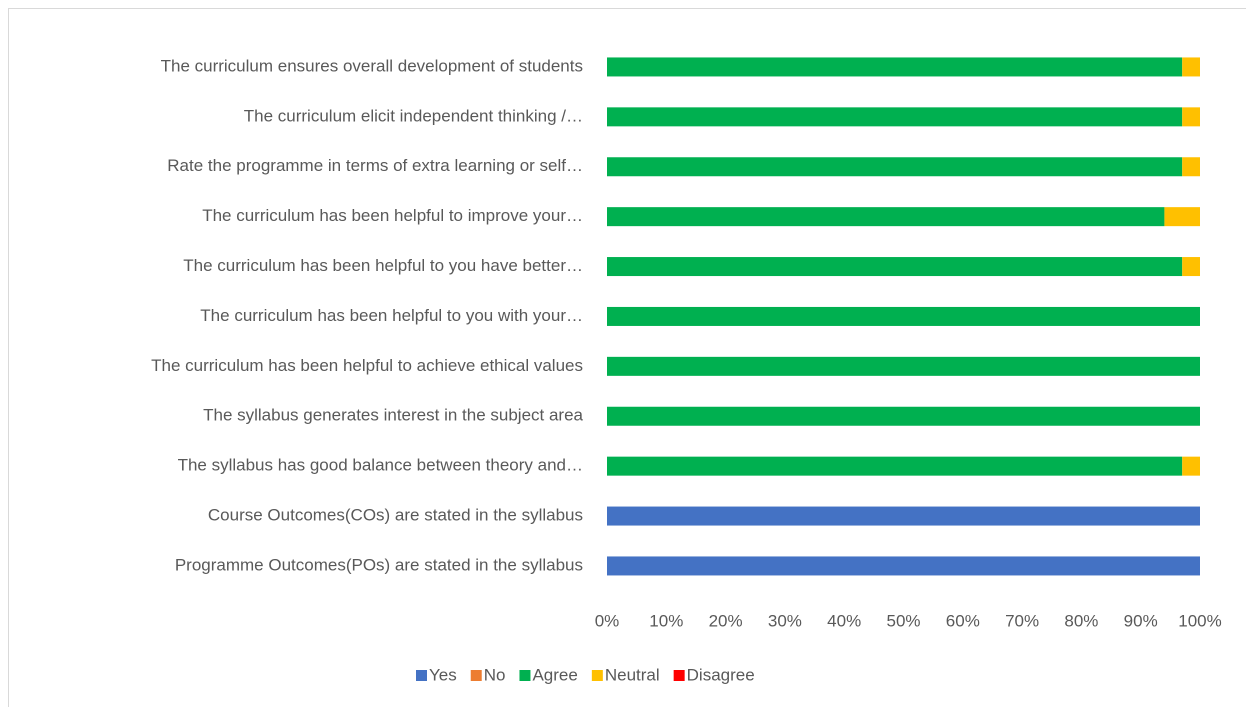 The width and height of the screenshot is (1246, 707). Describe the element at coordinates (726, 620) in the screenshot. I see `x-tick-label: 20%` at that location.